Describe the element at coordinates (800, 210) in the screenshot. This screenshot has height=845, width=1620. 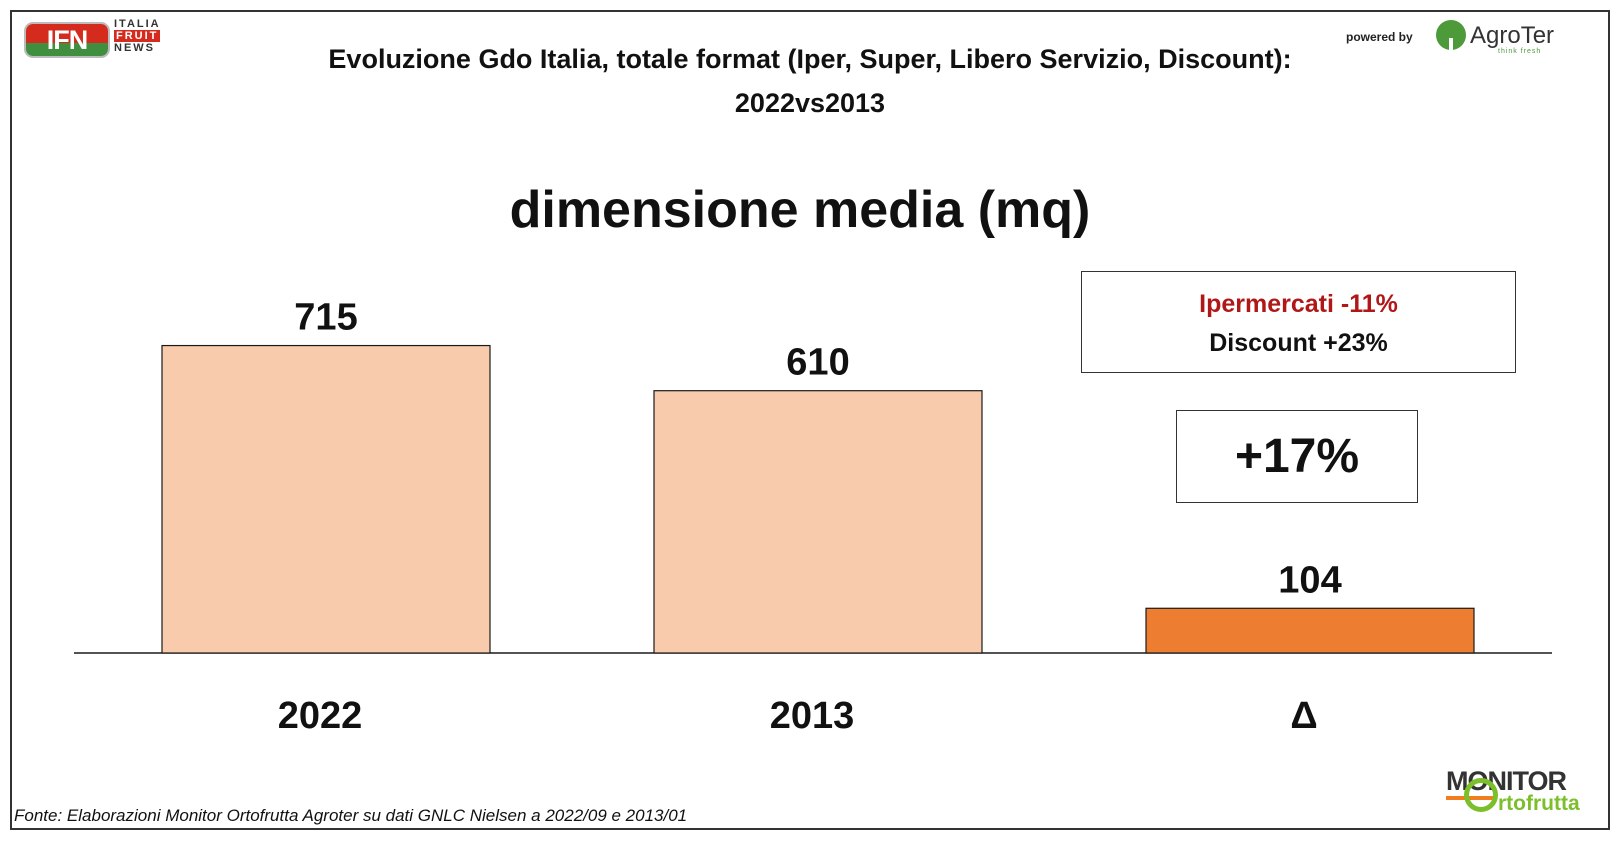
I see `chart-subtitle: dimensione media (mq)` at that location.